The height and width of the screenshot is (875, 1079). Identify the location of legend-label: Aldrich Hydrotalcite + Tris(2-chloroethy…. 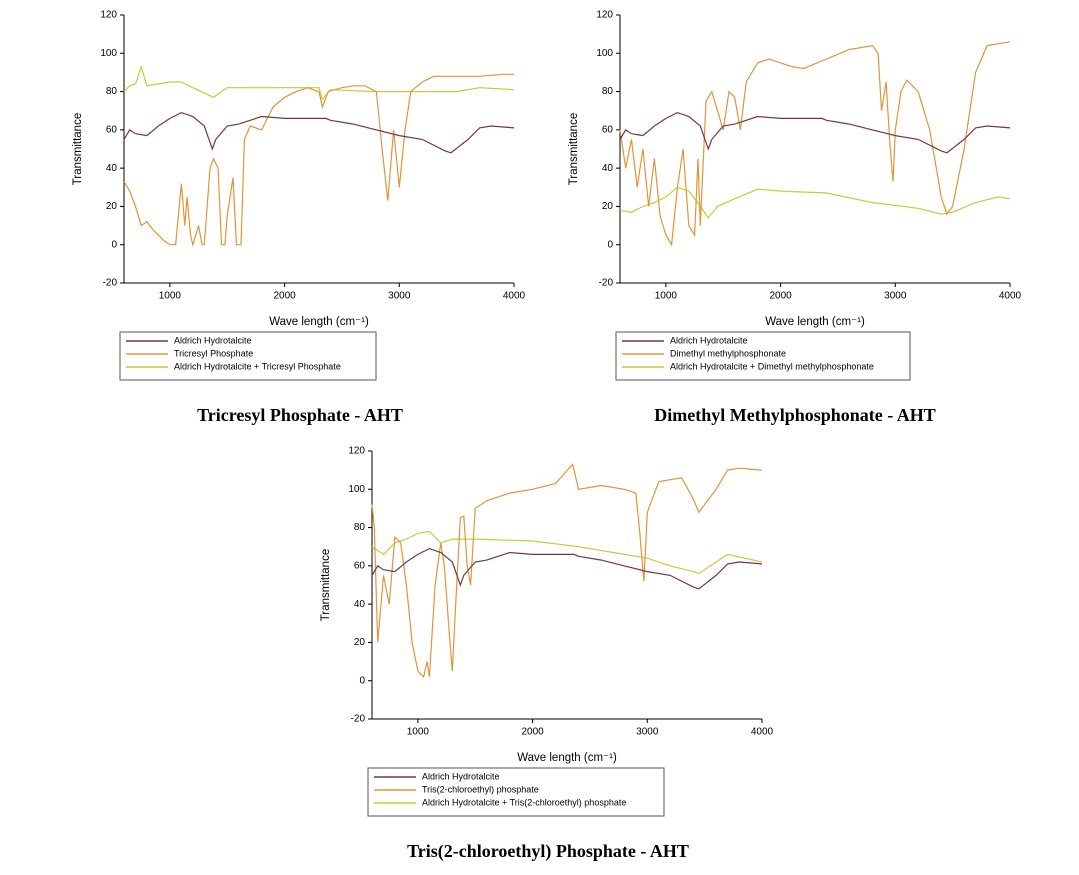
(524, 802).